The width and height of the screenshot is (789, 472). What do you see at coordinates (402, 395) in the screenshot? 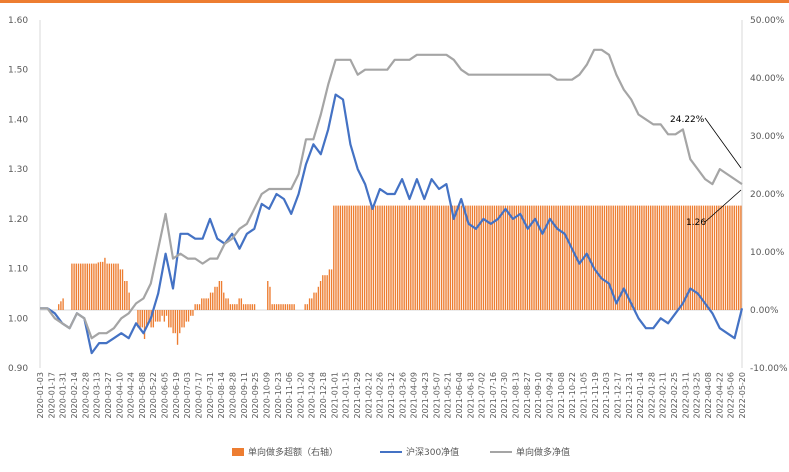
I see `x-tick-label: 2021-03-26` at bounding box center [402, 395].